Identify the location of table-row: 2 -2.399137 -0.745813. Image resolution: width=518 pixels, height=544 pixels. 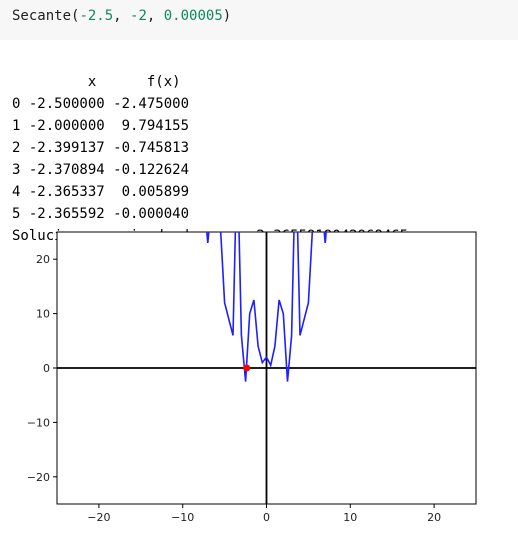
(101, 148).